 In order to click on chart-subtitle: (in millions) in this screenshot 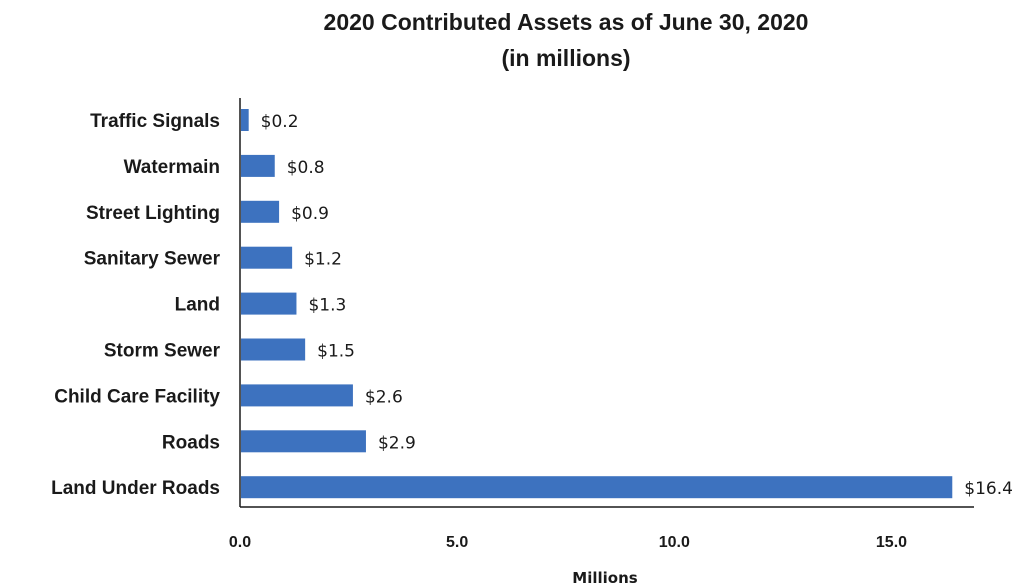, I will do `click(565, 58)`.